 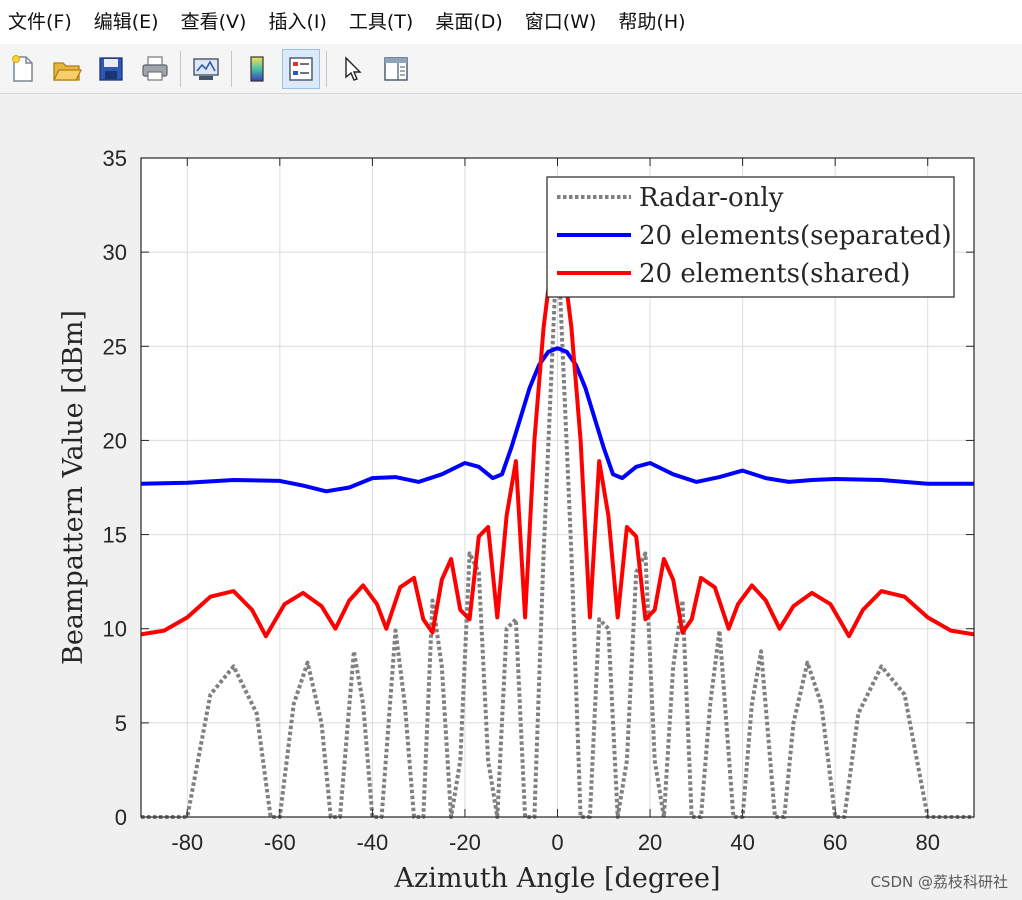 What do you see at coordinates (372, 842) in the screenshot?
I see `x-tick-label: -40` at bounding box center [372, 842].